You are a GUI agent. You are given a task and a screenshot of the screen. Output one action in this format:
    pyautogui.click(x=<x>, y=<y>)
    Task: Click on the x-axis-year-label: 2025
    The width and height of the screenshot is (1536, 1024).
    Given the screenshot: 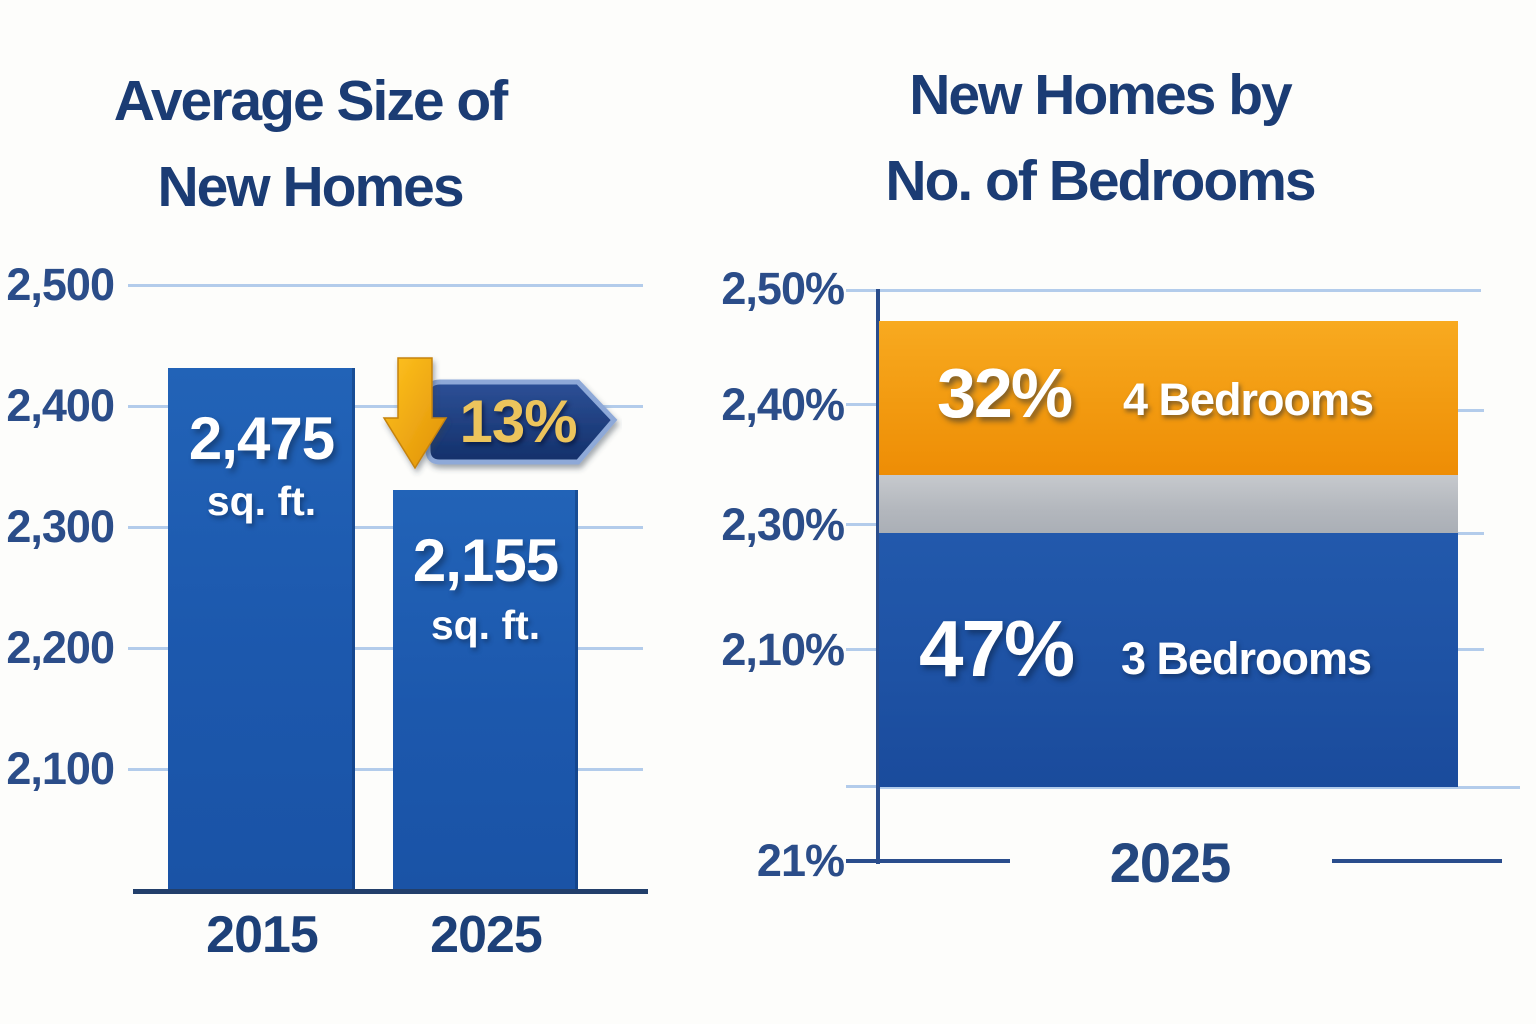 What is the action you would take?
    pyautogui.click(x=1170, y=862)
    